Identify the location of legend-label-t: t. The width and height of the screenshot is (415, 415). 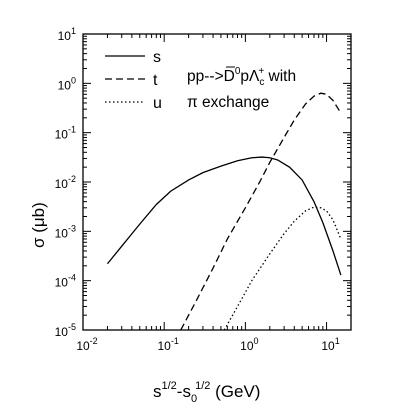
(155, 80).